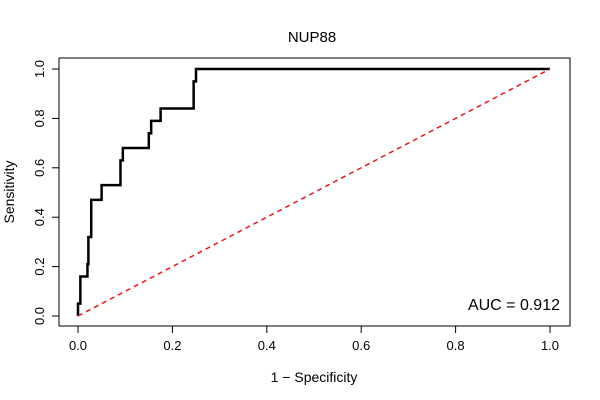 The height and width of the screenshot is (400, 600). Describe the element at coordinates (78, 345) in the screenshot. I see `x-tick-label: 0.0` at that location.